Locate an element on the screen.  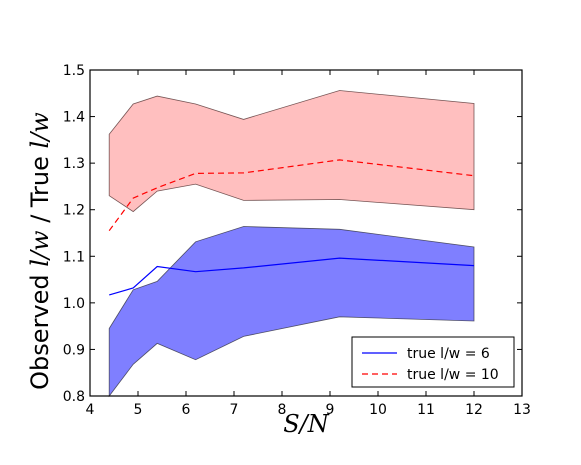
y-axis-label-var2: l/w is located at coordinates (40, 130).